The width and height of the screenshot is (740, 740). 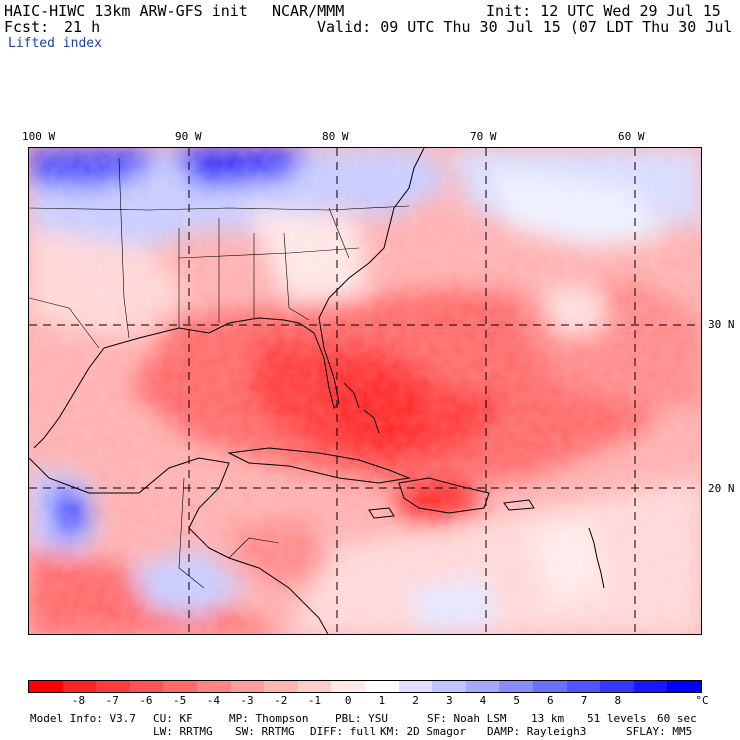 What do you see at coordinates (548, 718) in the screenshot?
I see `footer-resolution: 13 km` at bounding box center [548, 718].